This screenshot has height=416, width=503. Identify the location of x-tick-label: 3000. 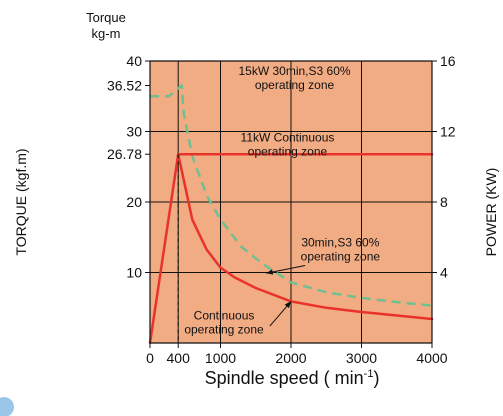
(361, 358).